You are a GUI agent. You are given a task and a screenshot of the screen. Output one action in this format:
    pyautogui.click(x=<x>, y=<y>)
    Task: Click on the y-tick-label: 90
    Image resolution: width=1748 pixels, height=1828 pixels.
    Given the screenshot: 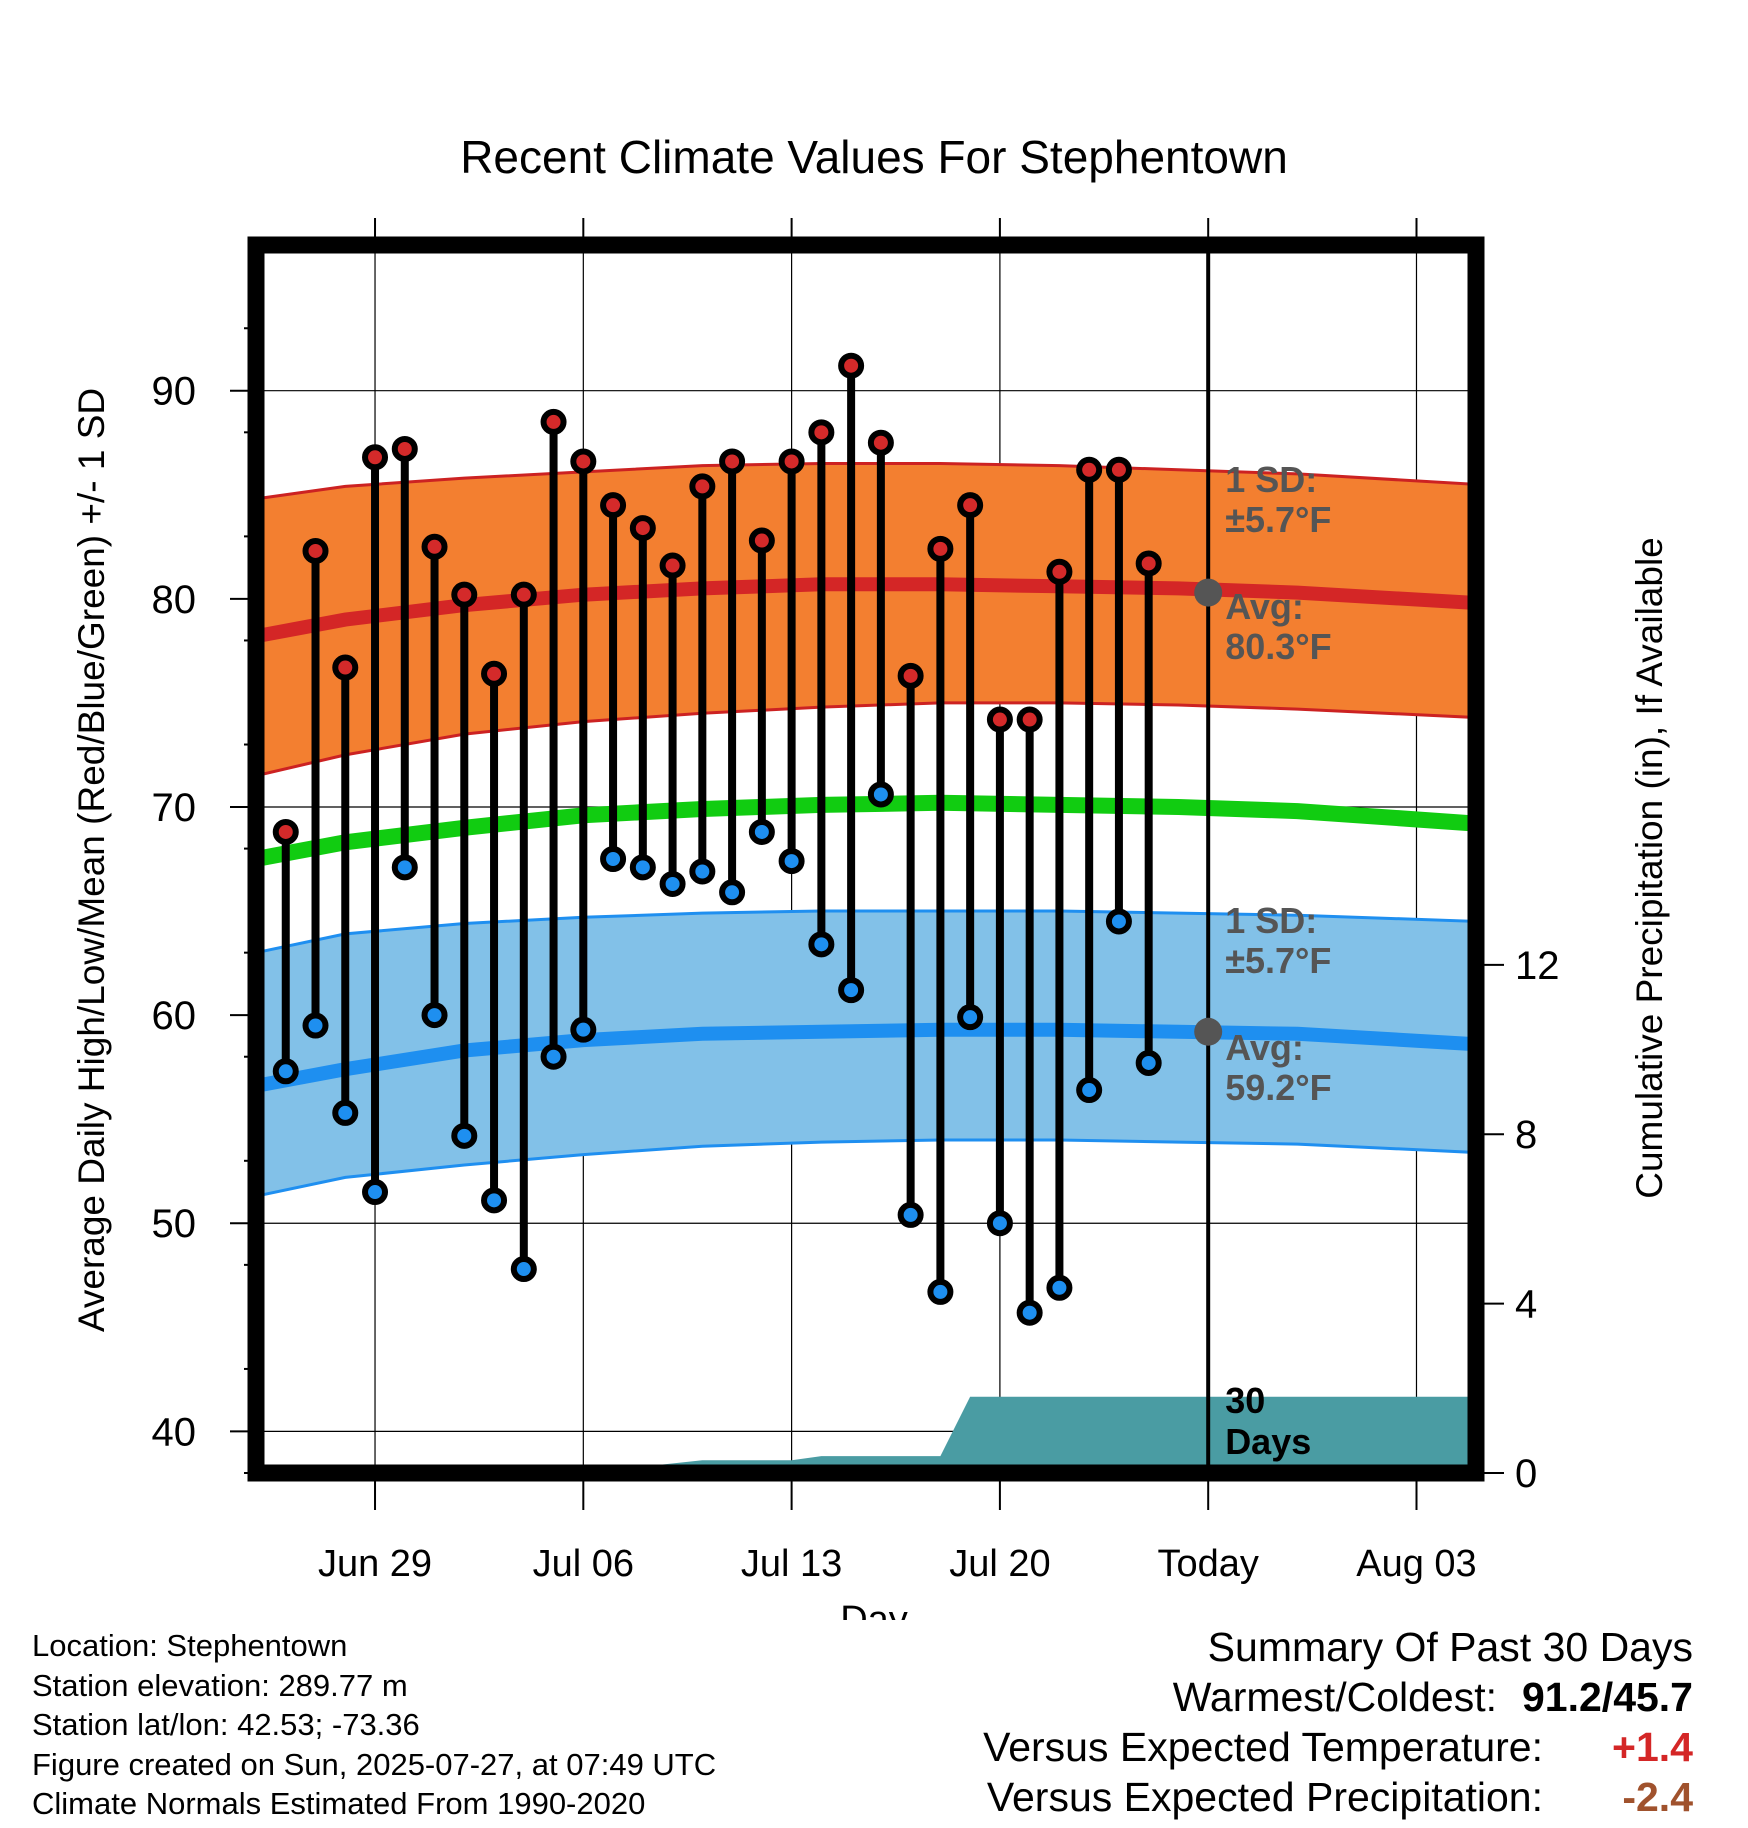 What is the action you would take?
    pyautogui.click(x=174, y=392)
    